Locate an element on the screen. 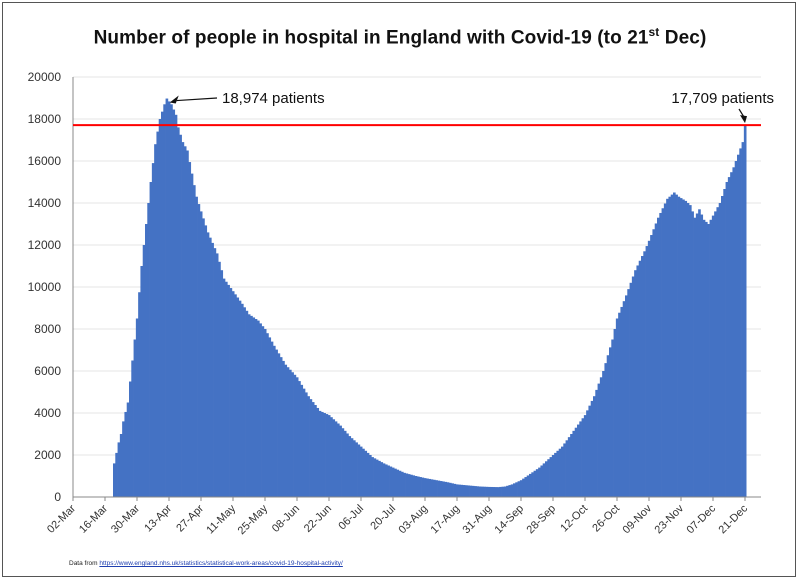 Image resolution: width=800 pixels, height=581 pixels. x-tick-label: 27-Apr is located at coordinates (190, 518).